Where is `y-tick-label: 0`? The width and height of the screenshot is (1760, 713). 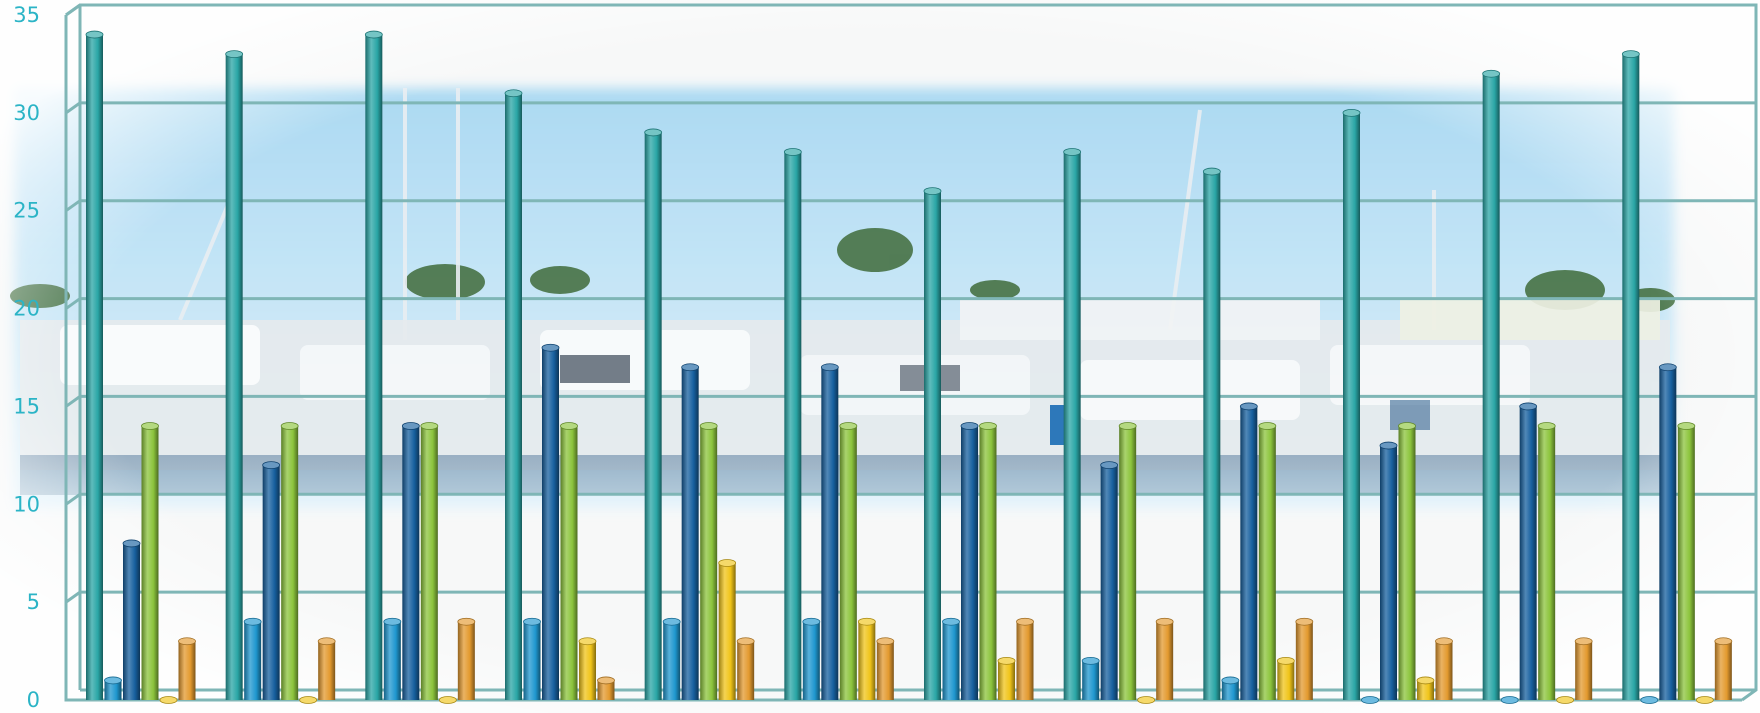 y-tick-label: 0 is located at coordinates (33, 700).